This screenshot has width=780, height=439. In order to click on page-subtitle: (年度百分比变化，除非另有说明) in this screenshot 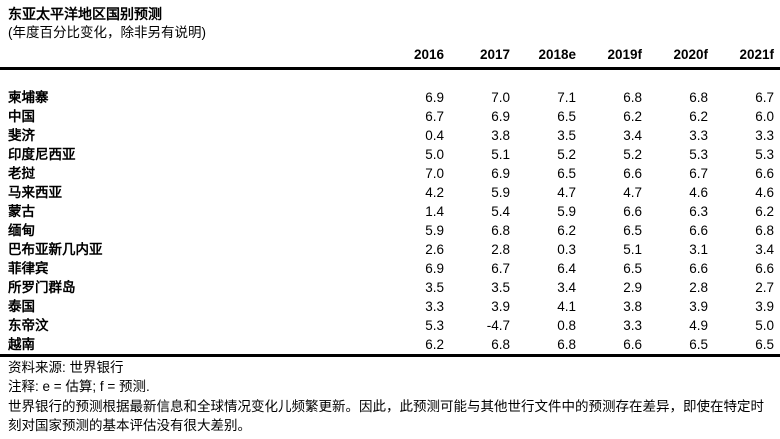, I will do `click(107, 32)`.